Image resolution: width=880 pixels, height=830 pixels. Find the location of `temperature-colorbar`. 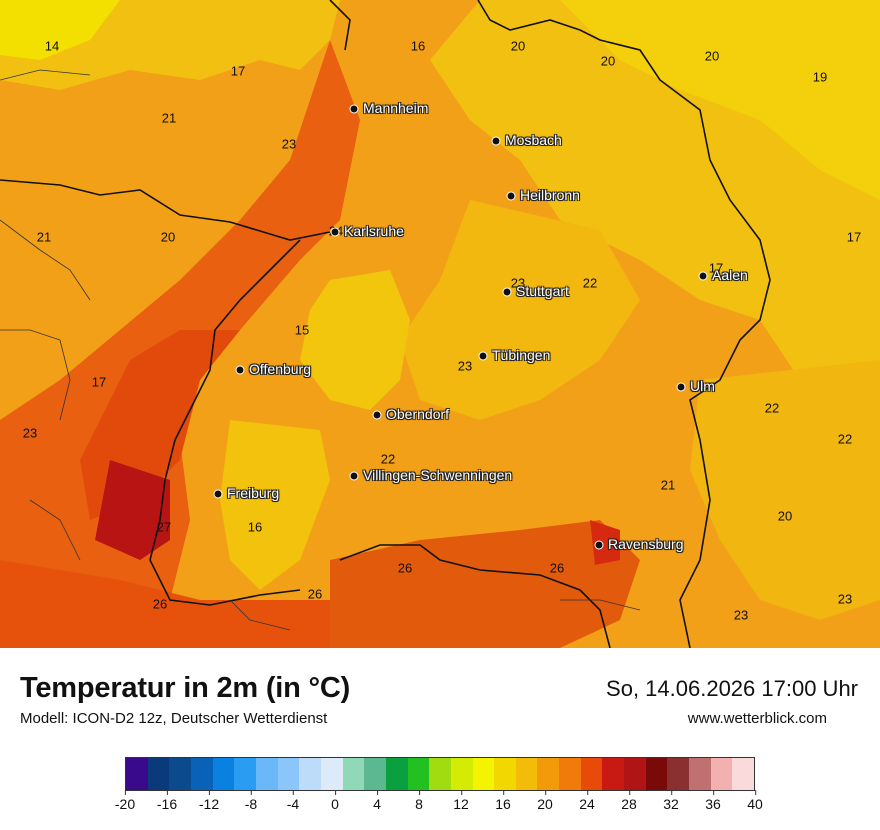

temperature-colorbar is located at coordinates (440, 774).